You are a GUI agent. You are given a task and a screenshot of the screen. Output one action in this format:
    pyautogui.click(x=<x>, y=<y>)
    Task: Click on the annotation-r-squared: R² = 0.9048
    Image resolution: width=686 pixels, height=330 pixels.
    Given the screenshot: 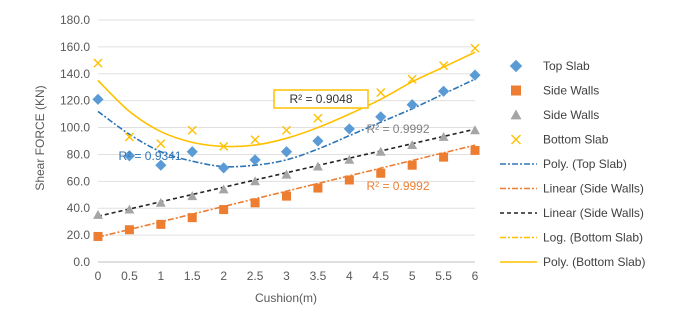 What is the action you would take?
    pyautogui.click(x=320, y=99)
    